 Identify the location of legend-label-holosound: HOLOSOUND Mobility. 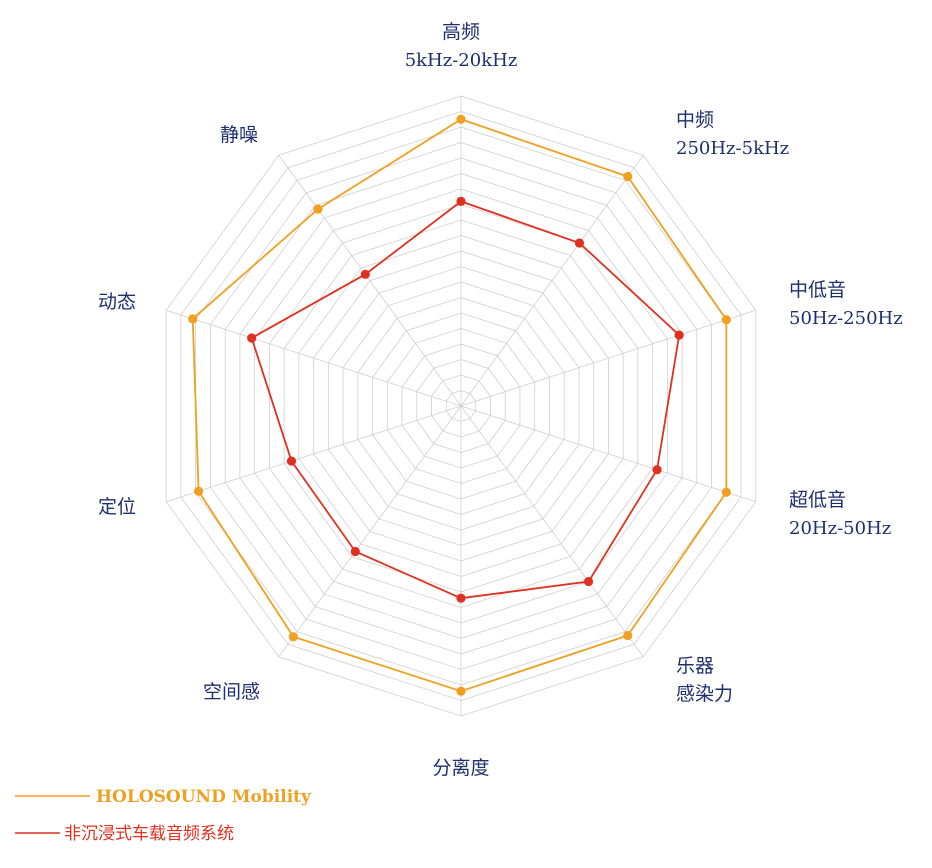
(204, 797).